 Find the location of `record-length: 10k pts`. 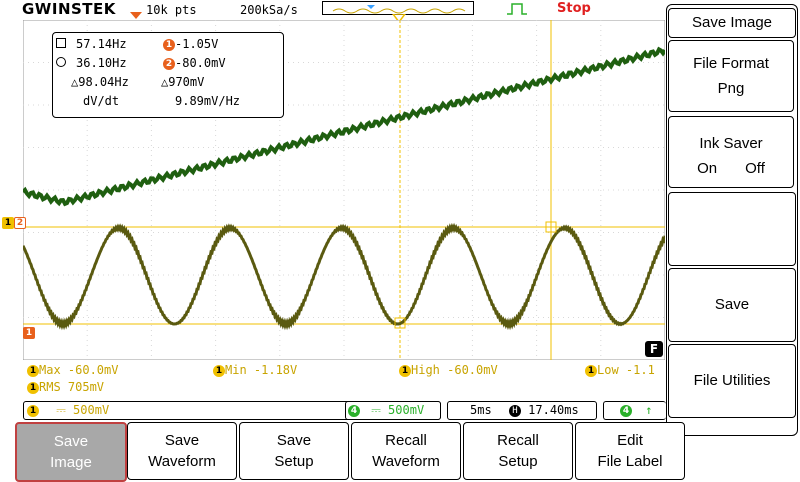

record-length: 10k pts is located at coordinates (171, 10).